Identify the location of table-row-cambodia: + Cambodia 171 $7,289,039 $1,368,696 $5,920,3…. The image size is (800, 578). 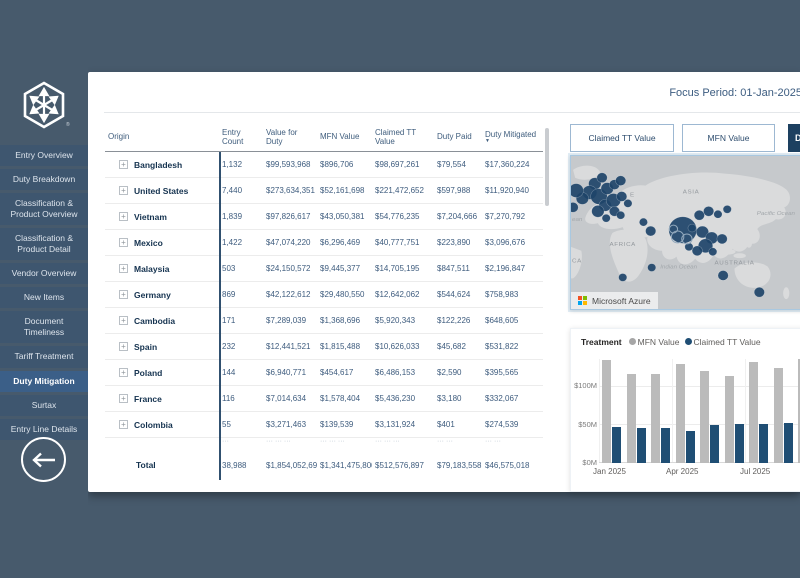
(324, 321).